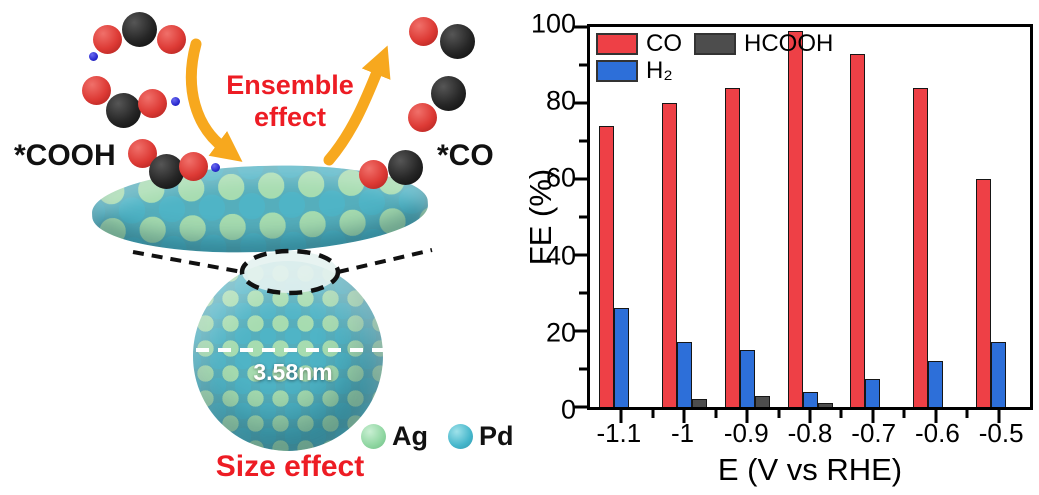 Image resolution: width=1039 pixels, height=495 pixels. I want to click on x-tick-label--0.9: -0.9, so click(746, 433).